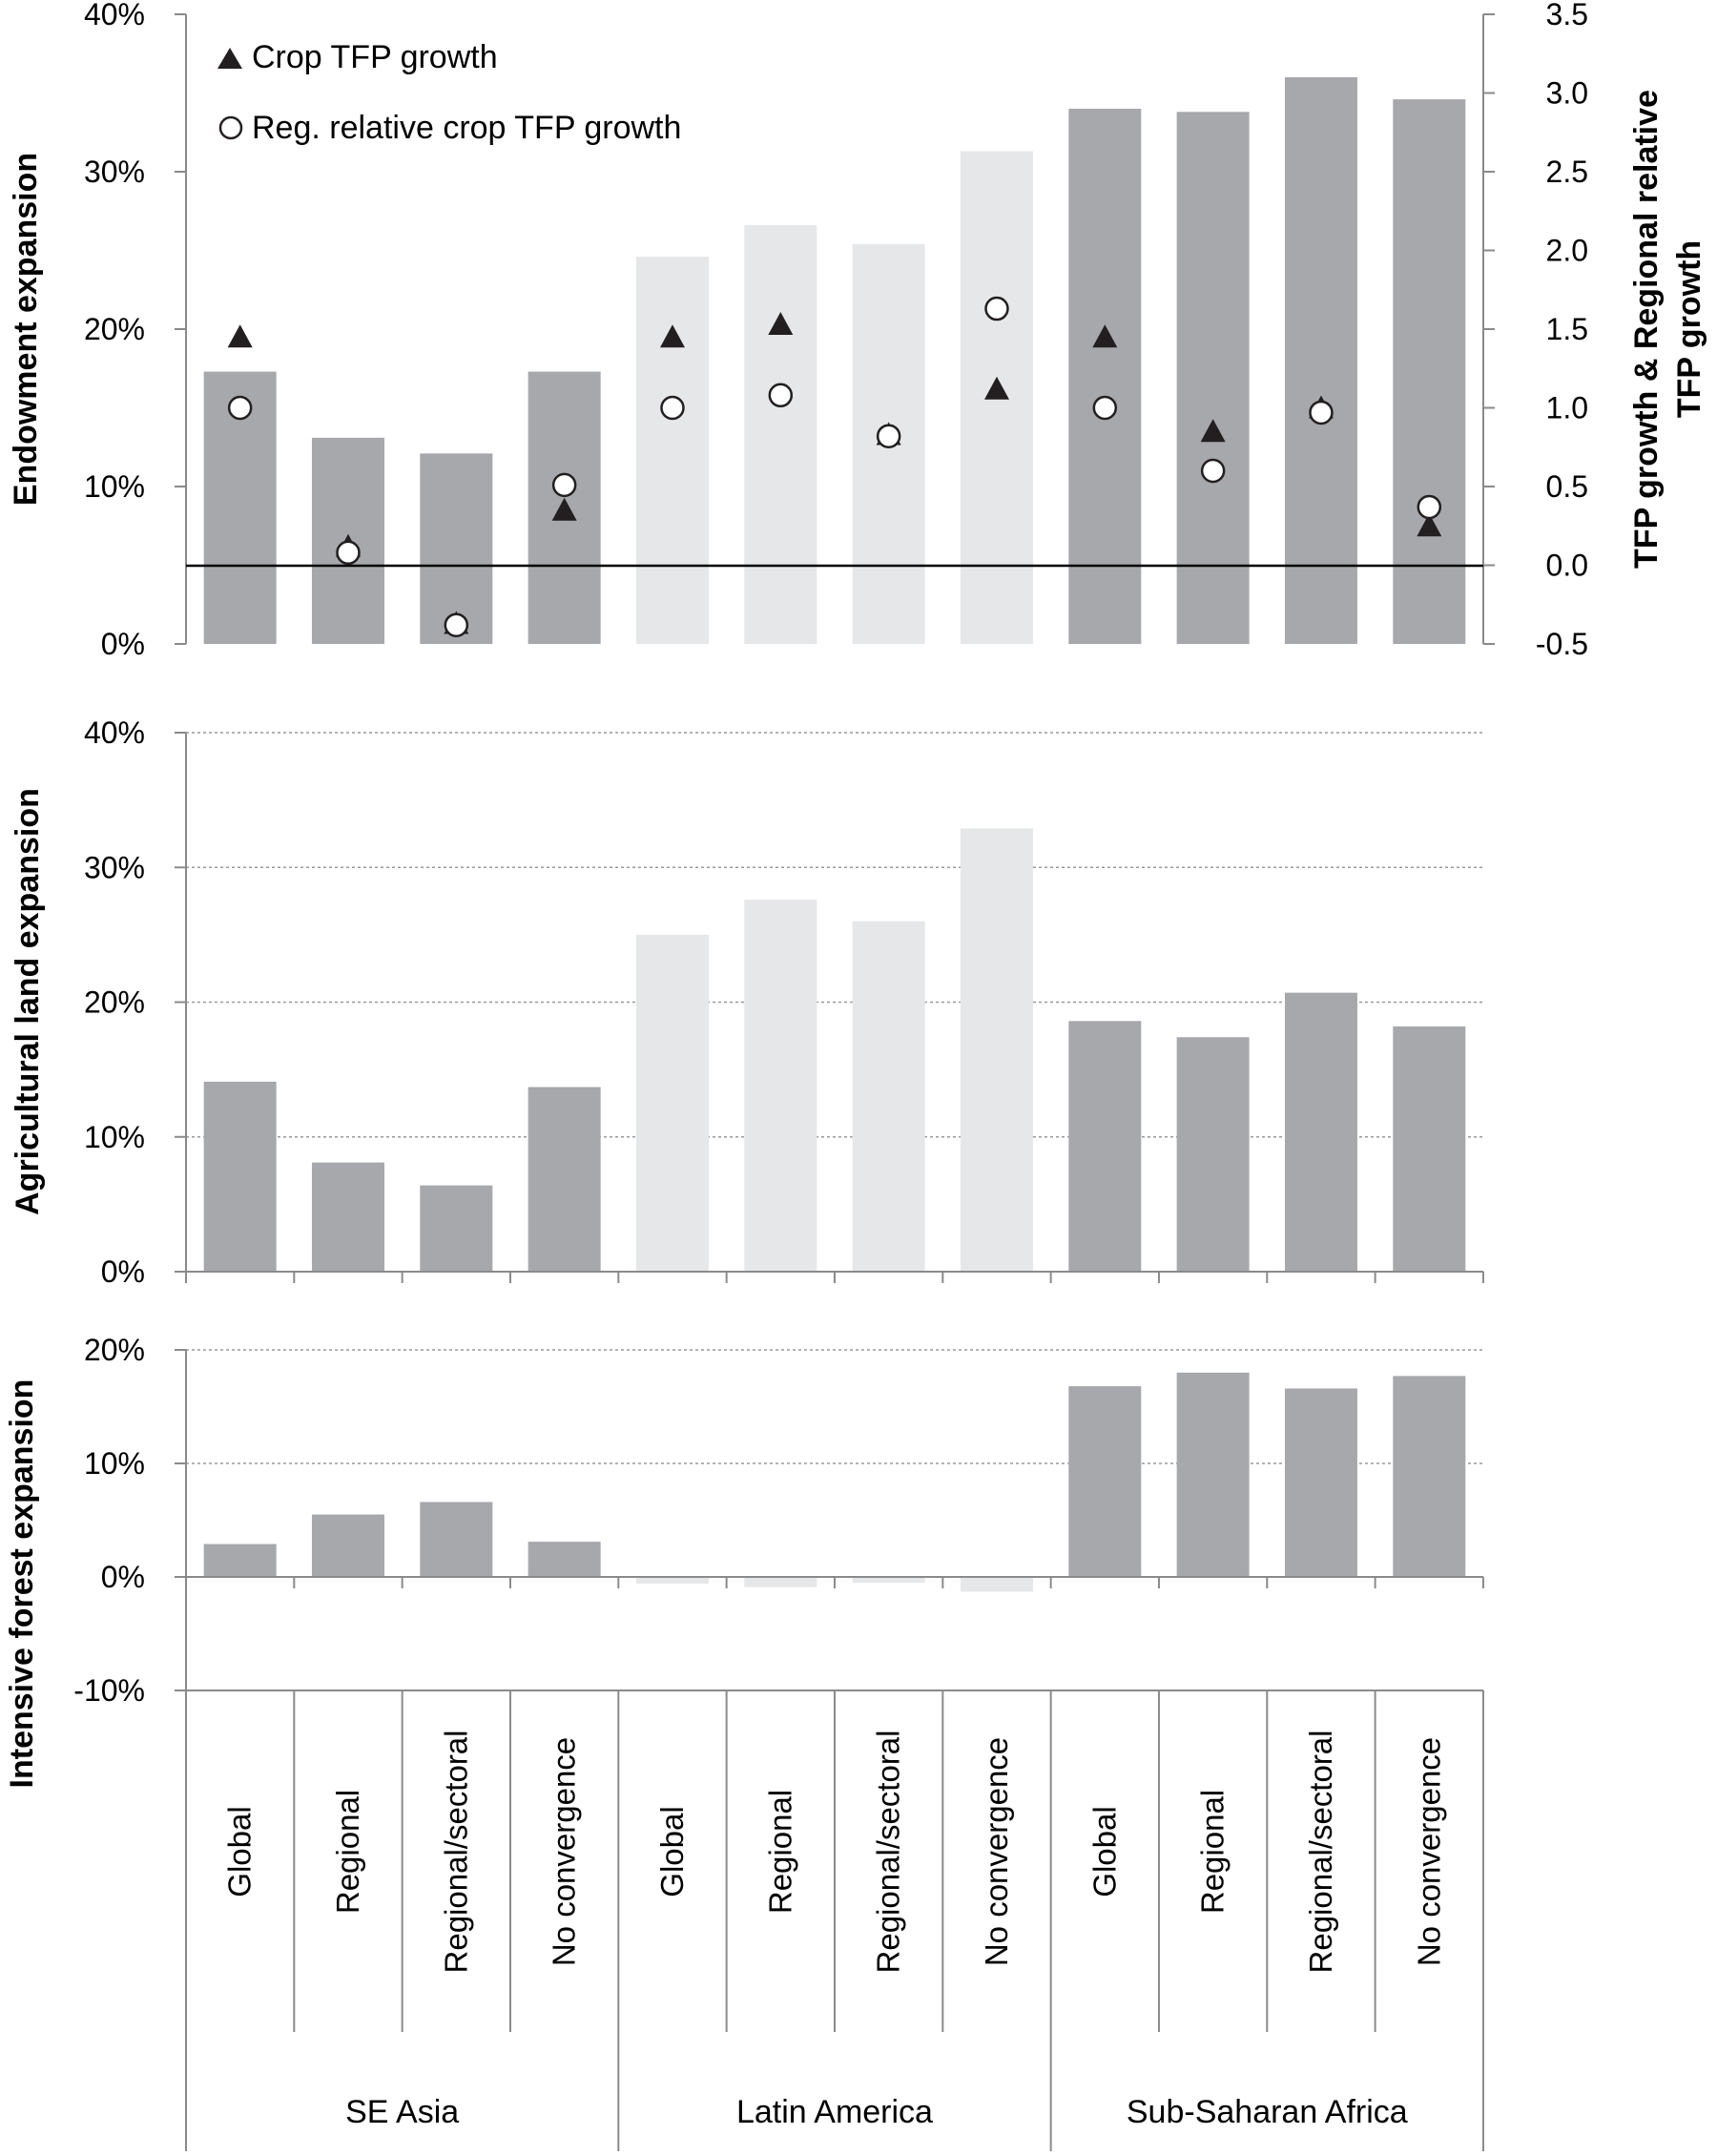 This screenshot has height=2156, width=1717. What do you see at coordinates (1567, 172) in the screenshot?
I see `y2-tick-label: 2.5` at bounding box center [1567, 172].